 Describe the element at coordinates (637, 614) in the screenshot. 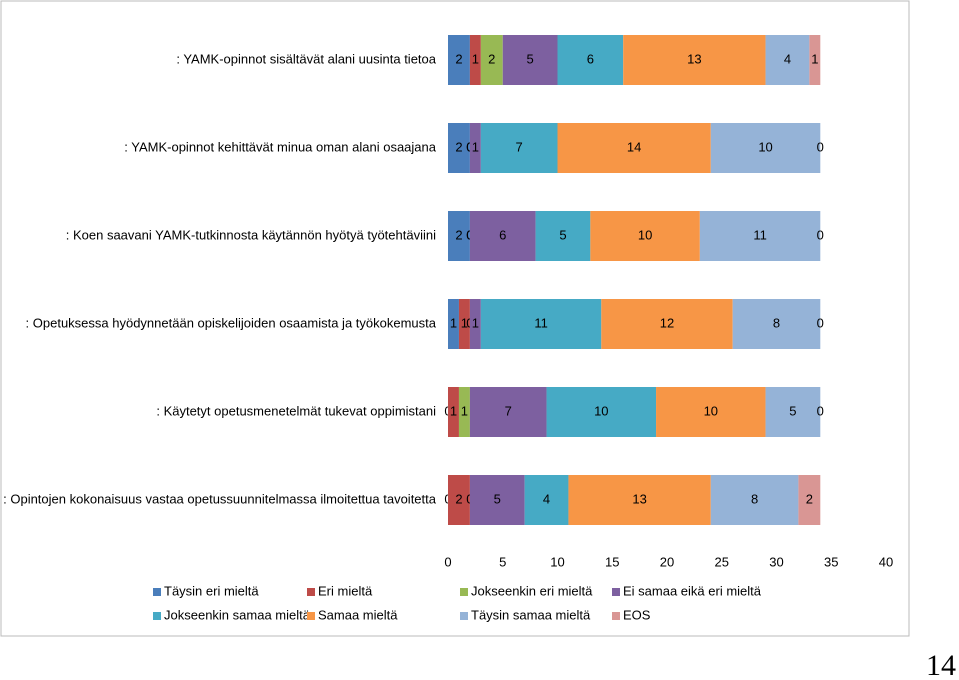

I see `legend-label: EOS` at that location.